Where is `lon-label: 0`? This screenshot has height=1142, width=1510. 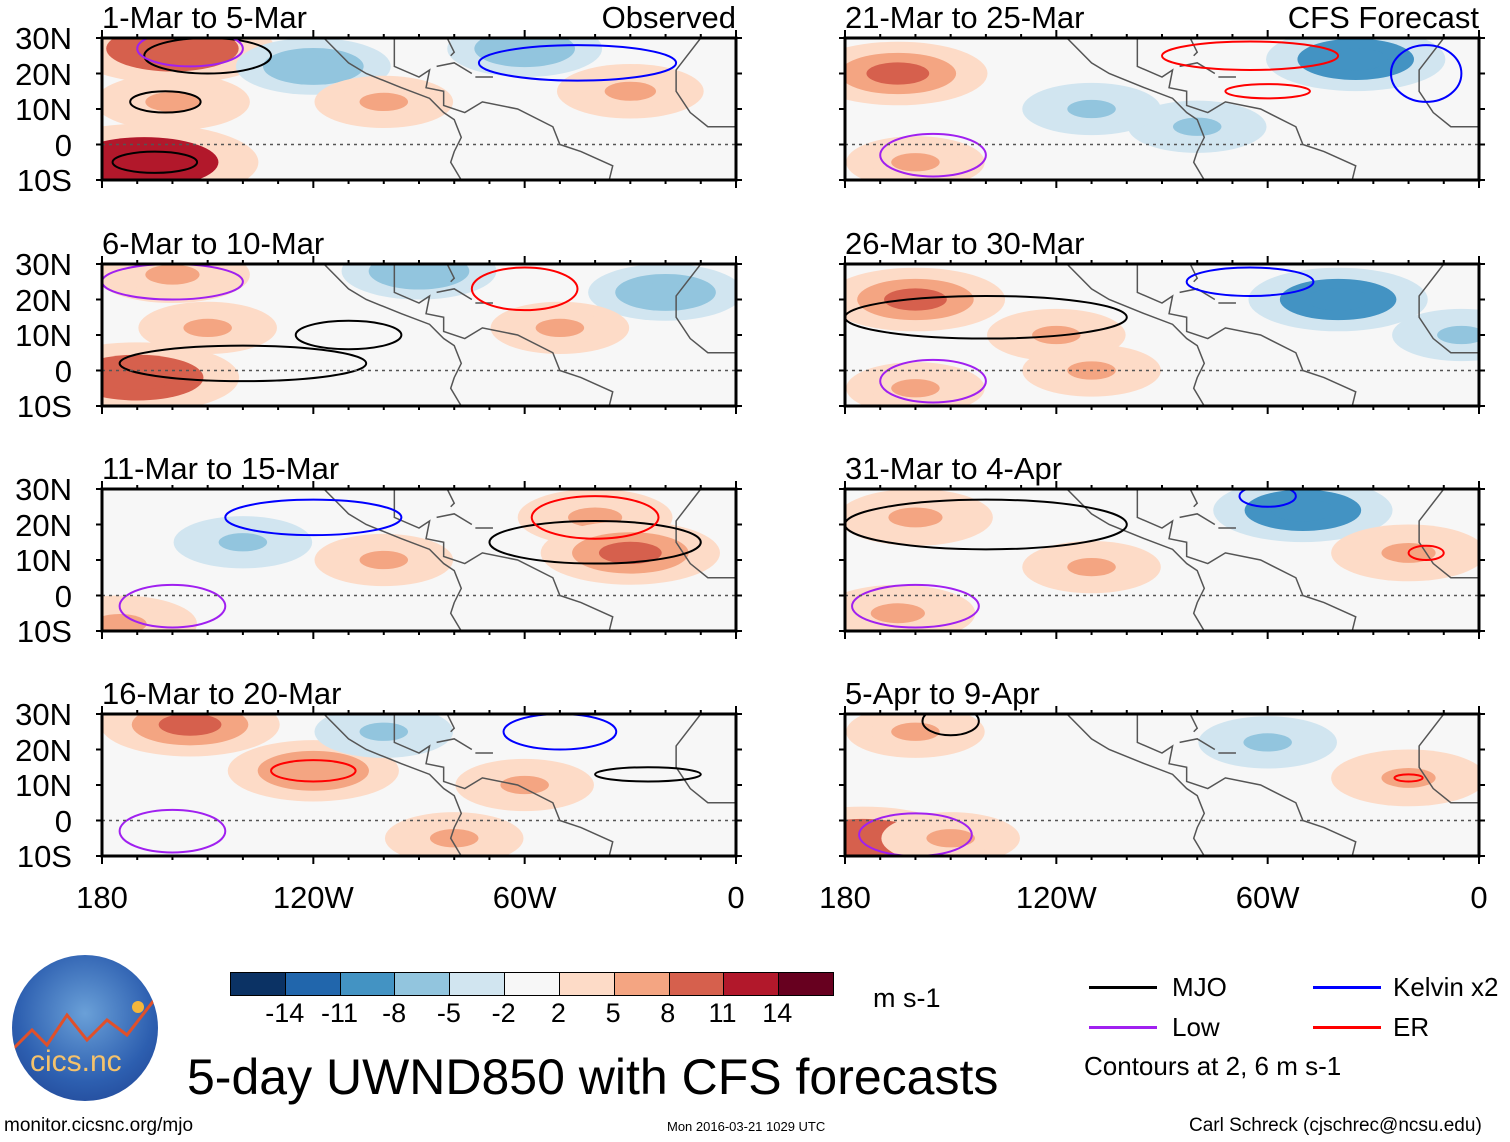
lon-label: 0 is located at coordinates (736, 897).